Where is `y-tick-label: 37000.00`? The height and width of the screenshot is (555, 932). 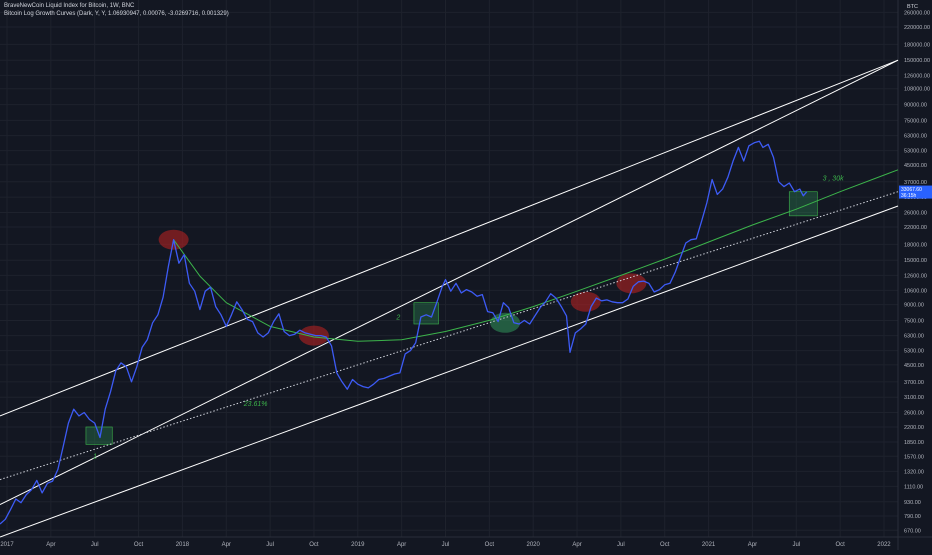 y-tick-label: 37000.00 is located at coordinates (915, 183).